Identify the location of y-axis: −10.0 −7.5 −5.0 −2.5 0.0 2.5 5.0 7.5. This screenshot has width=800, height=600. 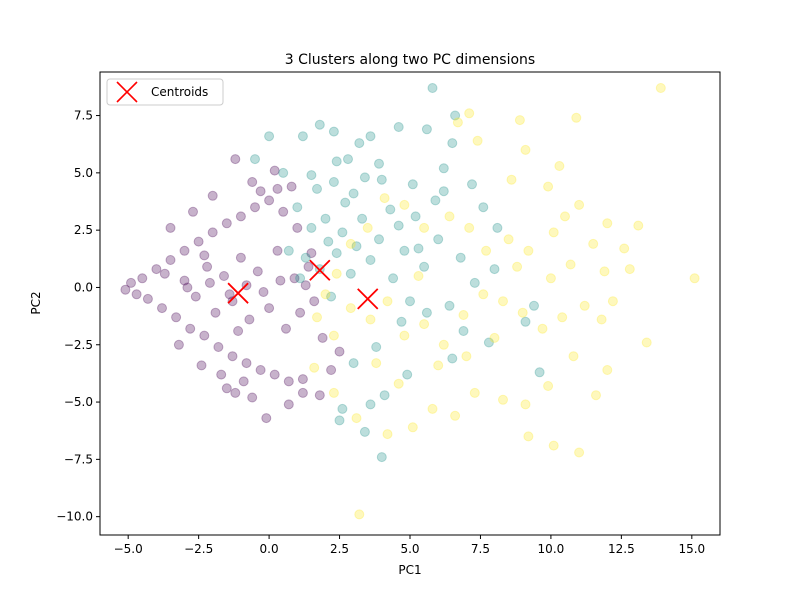
(78, 316).